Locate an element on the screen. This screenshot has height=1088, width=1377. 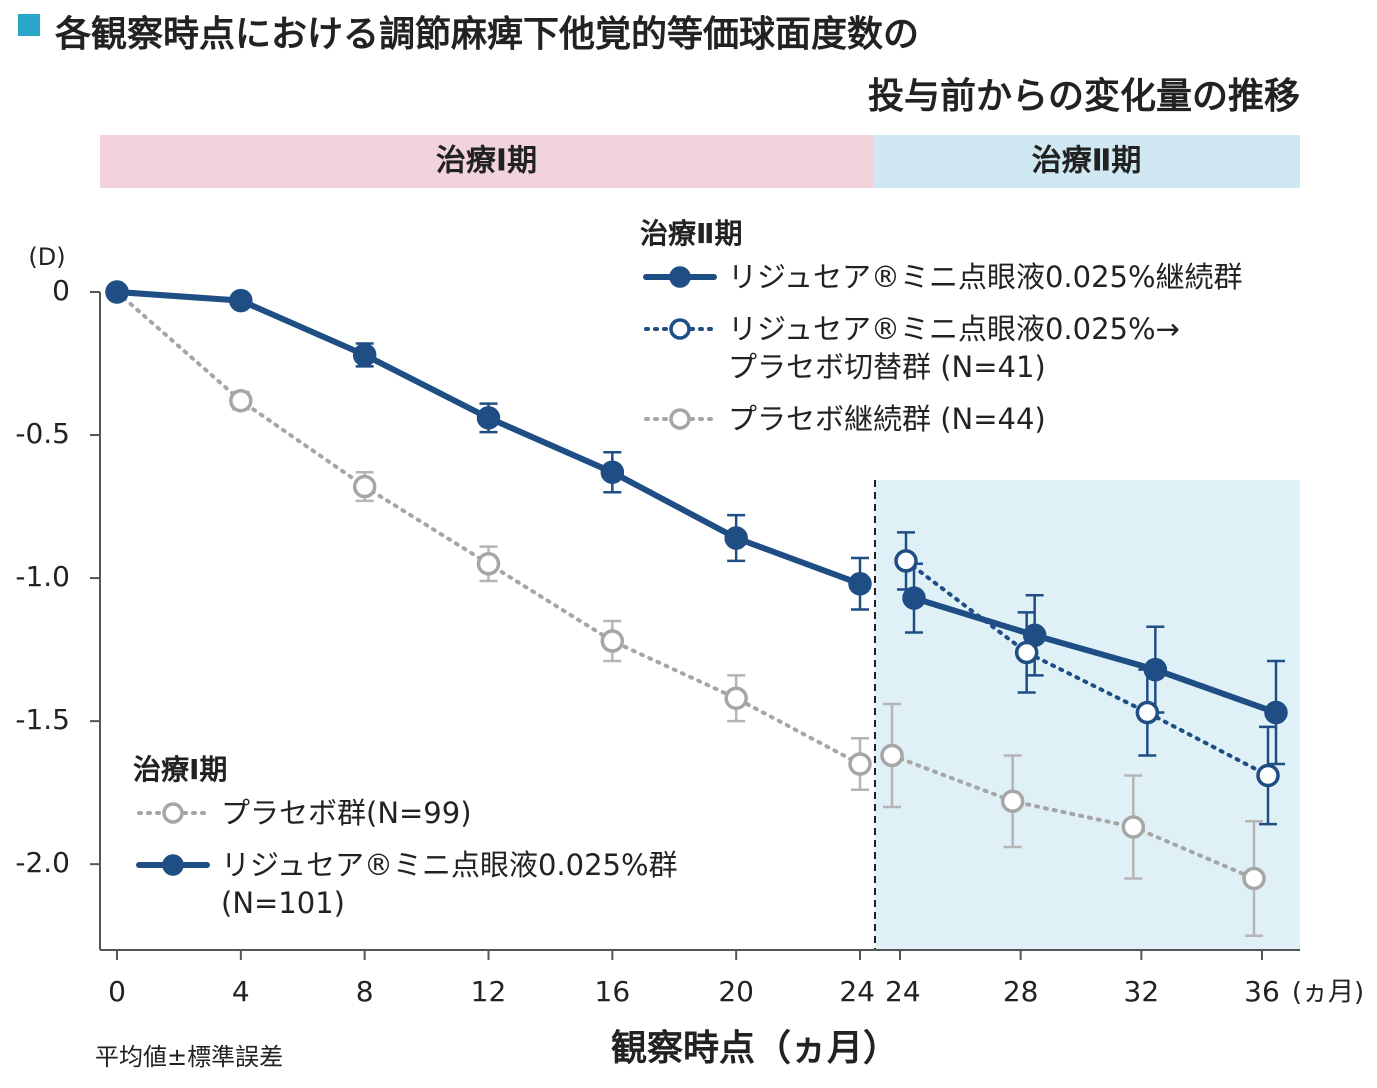
legend-title: 治療Ⅱ期 is located at coordinates (691, 233).